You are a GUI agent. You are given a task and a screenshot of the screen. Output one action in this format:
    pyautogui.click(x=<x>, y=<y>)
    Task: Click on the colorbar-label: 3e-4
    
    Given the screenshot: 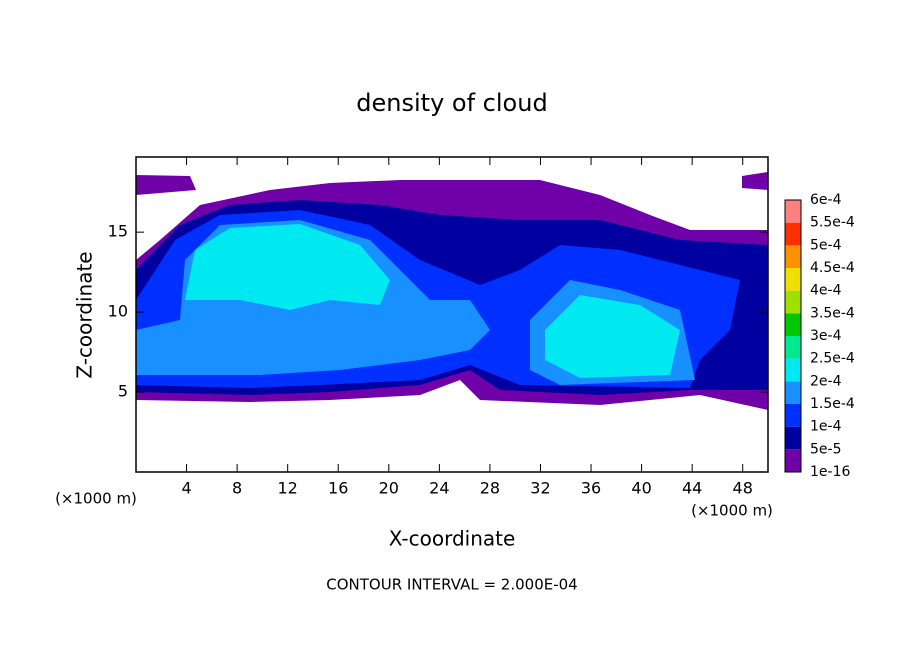 What is the action you would take?
    pyautogui.click(x=826, y=336)
    